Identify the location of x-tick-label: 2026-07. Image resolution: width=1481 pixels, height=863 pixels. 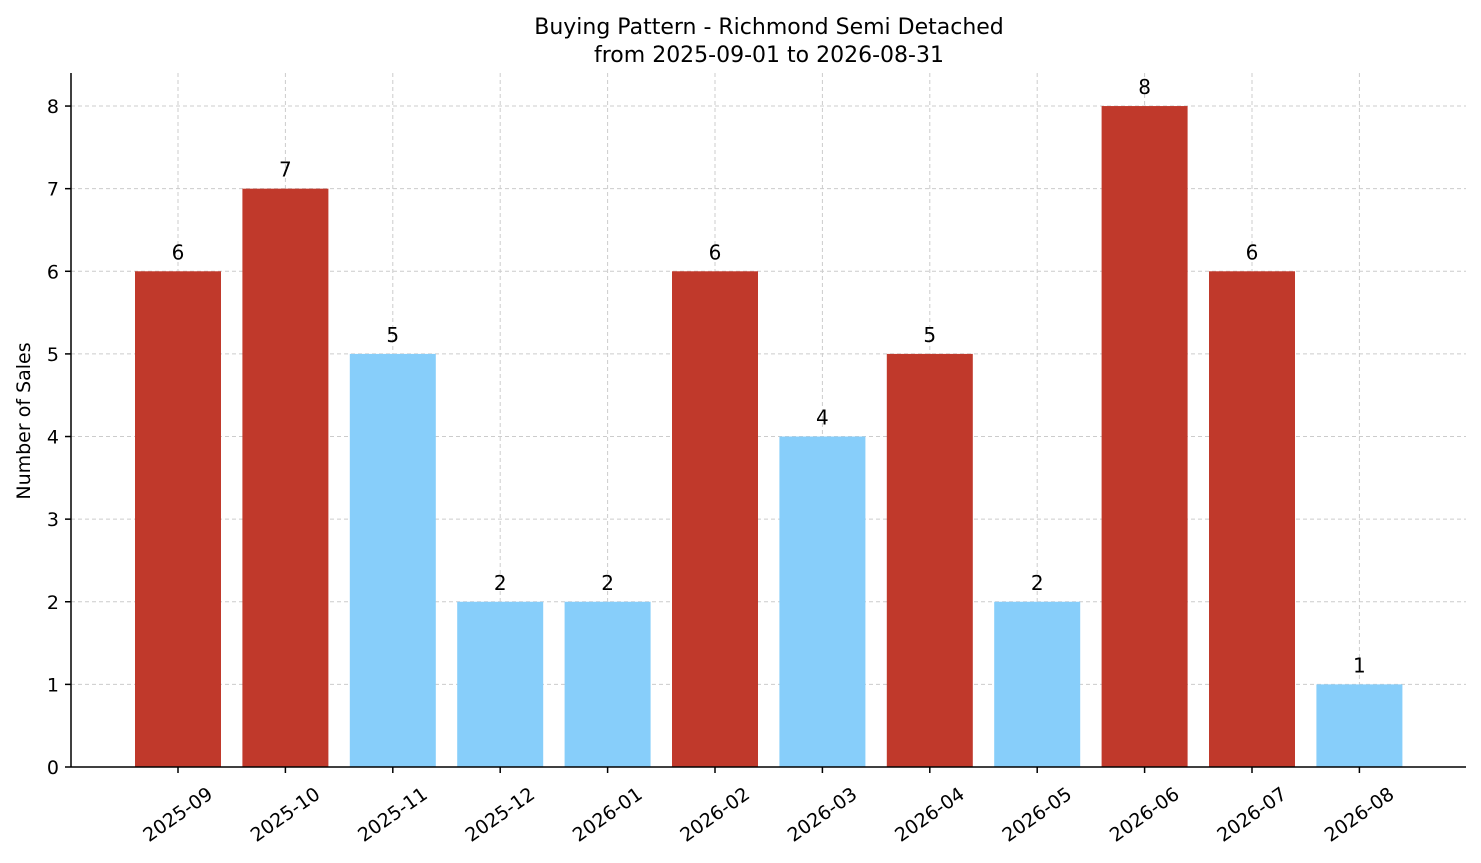
(1252, 815).